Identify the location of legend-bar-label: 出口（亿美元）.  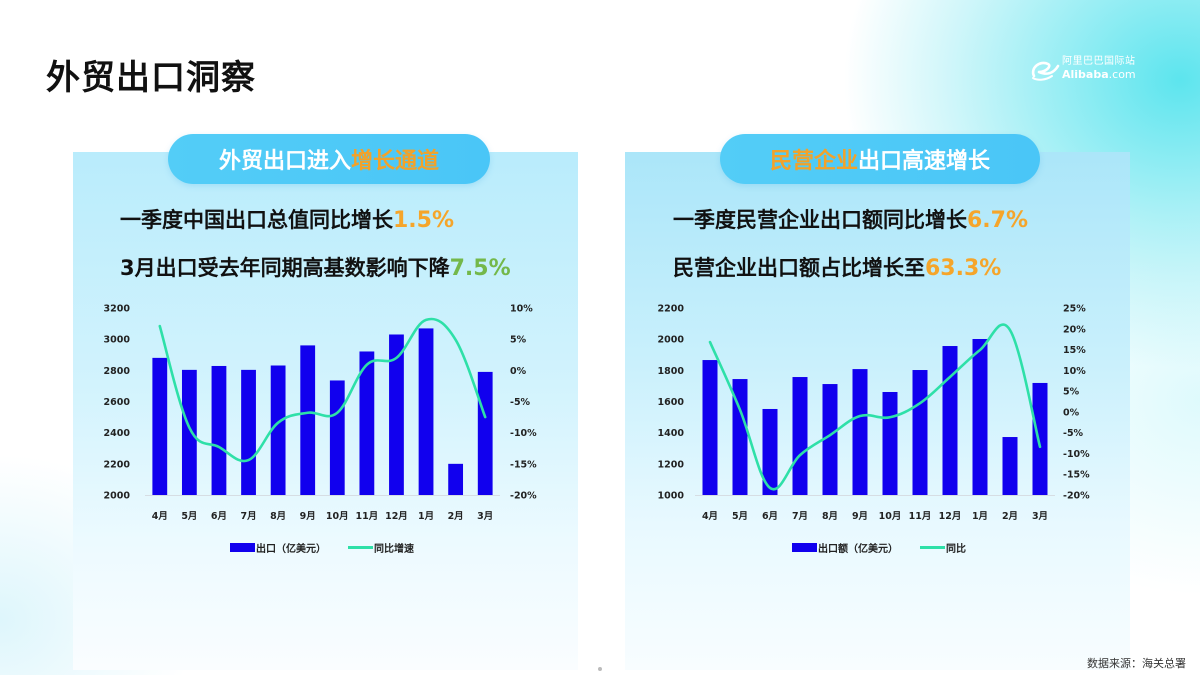
(291, 549).